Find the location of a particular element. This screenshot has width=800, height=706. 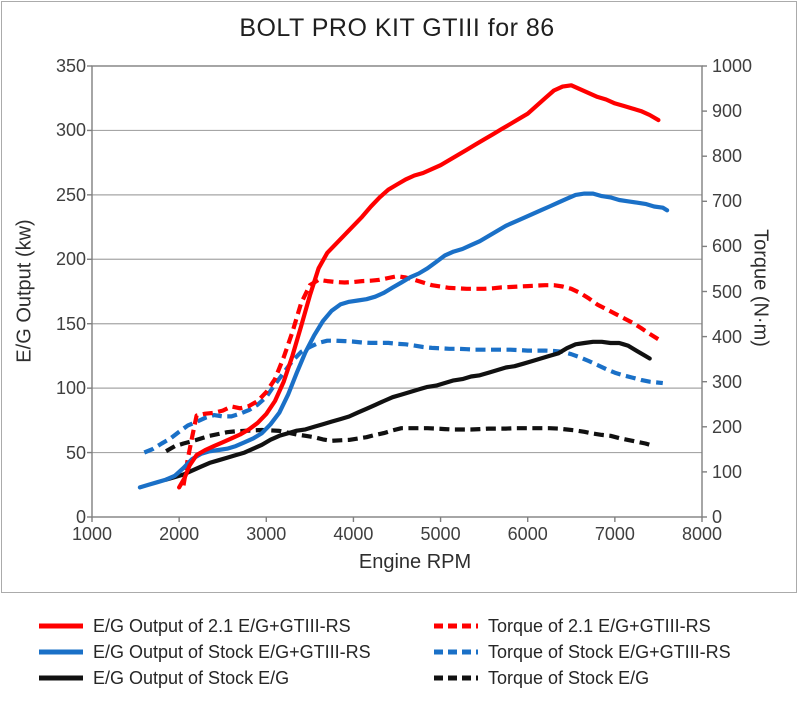

legend-item: E/G Output of 2.1 E/G+GTIII-RS is located at coordinates (204, 626).